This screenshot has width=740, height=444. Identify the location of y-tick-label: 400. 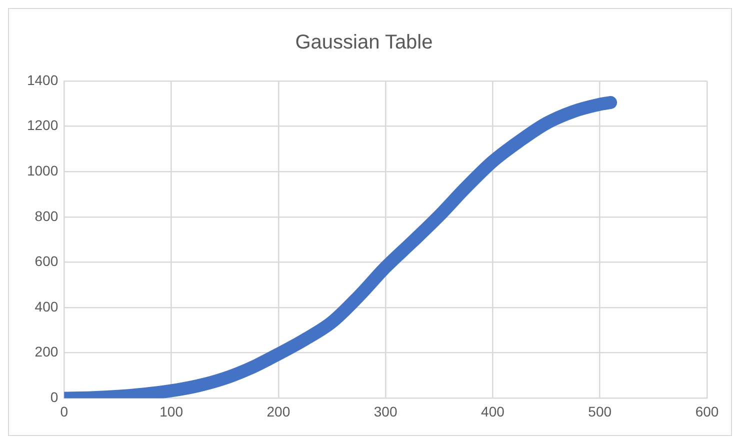
(46, 306).